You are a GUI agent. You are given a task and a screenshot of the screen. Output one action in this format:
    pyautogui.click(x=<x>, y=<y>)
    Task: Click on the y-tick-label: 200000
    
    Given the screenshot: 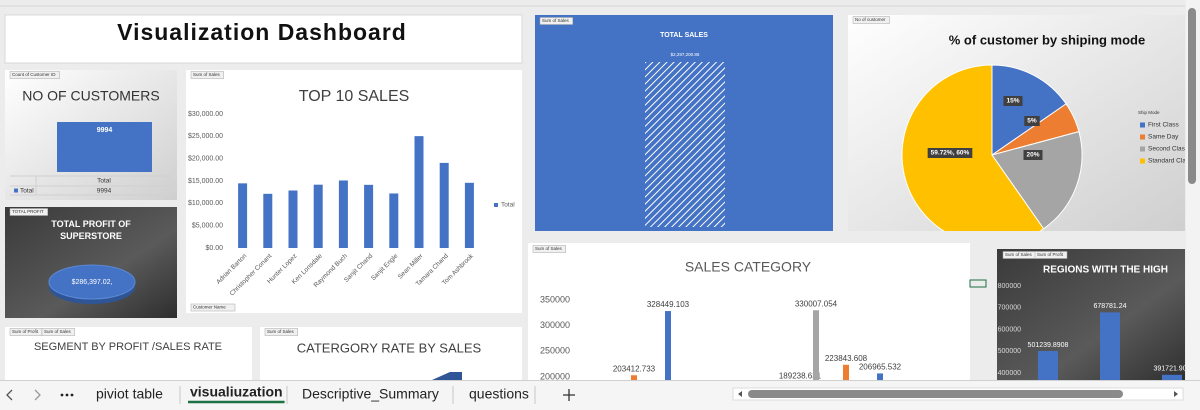 What is the action you would take?
    pyautogui.click(x=555, y=376)
    